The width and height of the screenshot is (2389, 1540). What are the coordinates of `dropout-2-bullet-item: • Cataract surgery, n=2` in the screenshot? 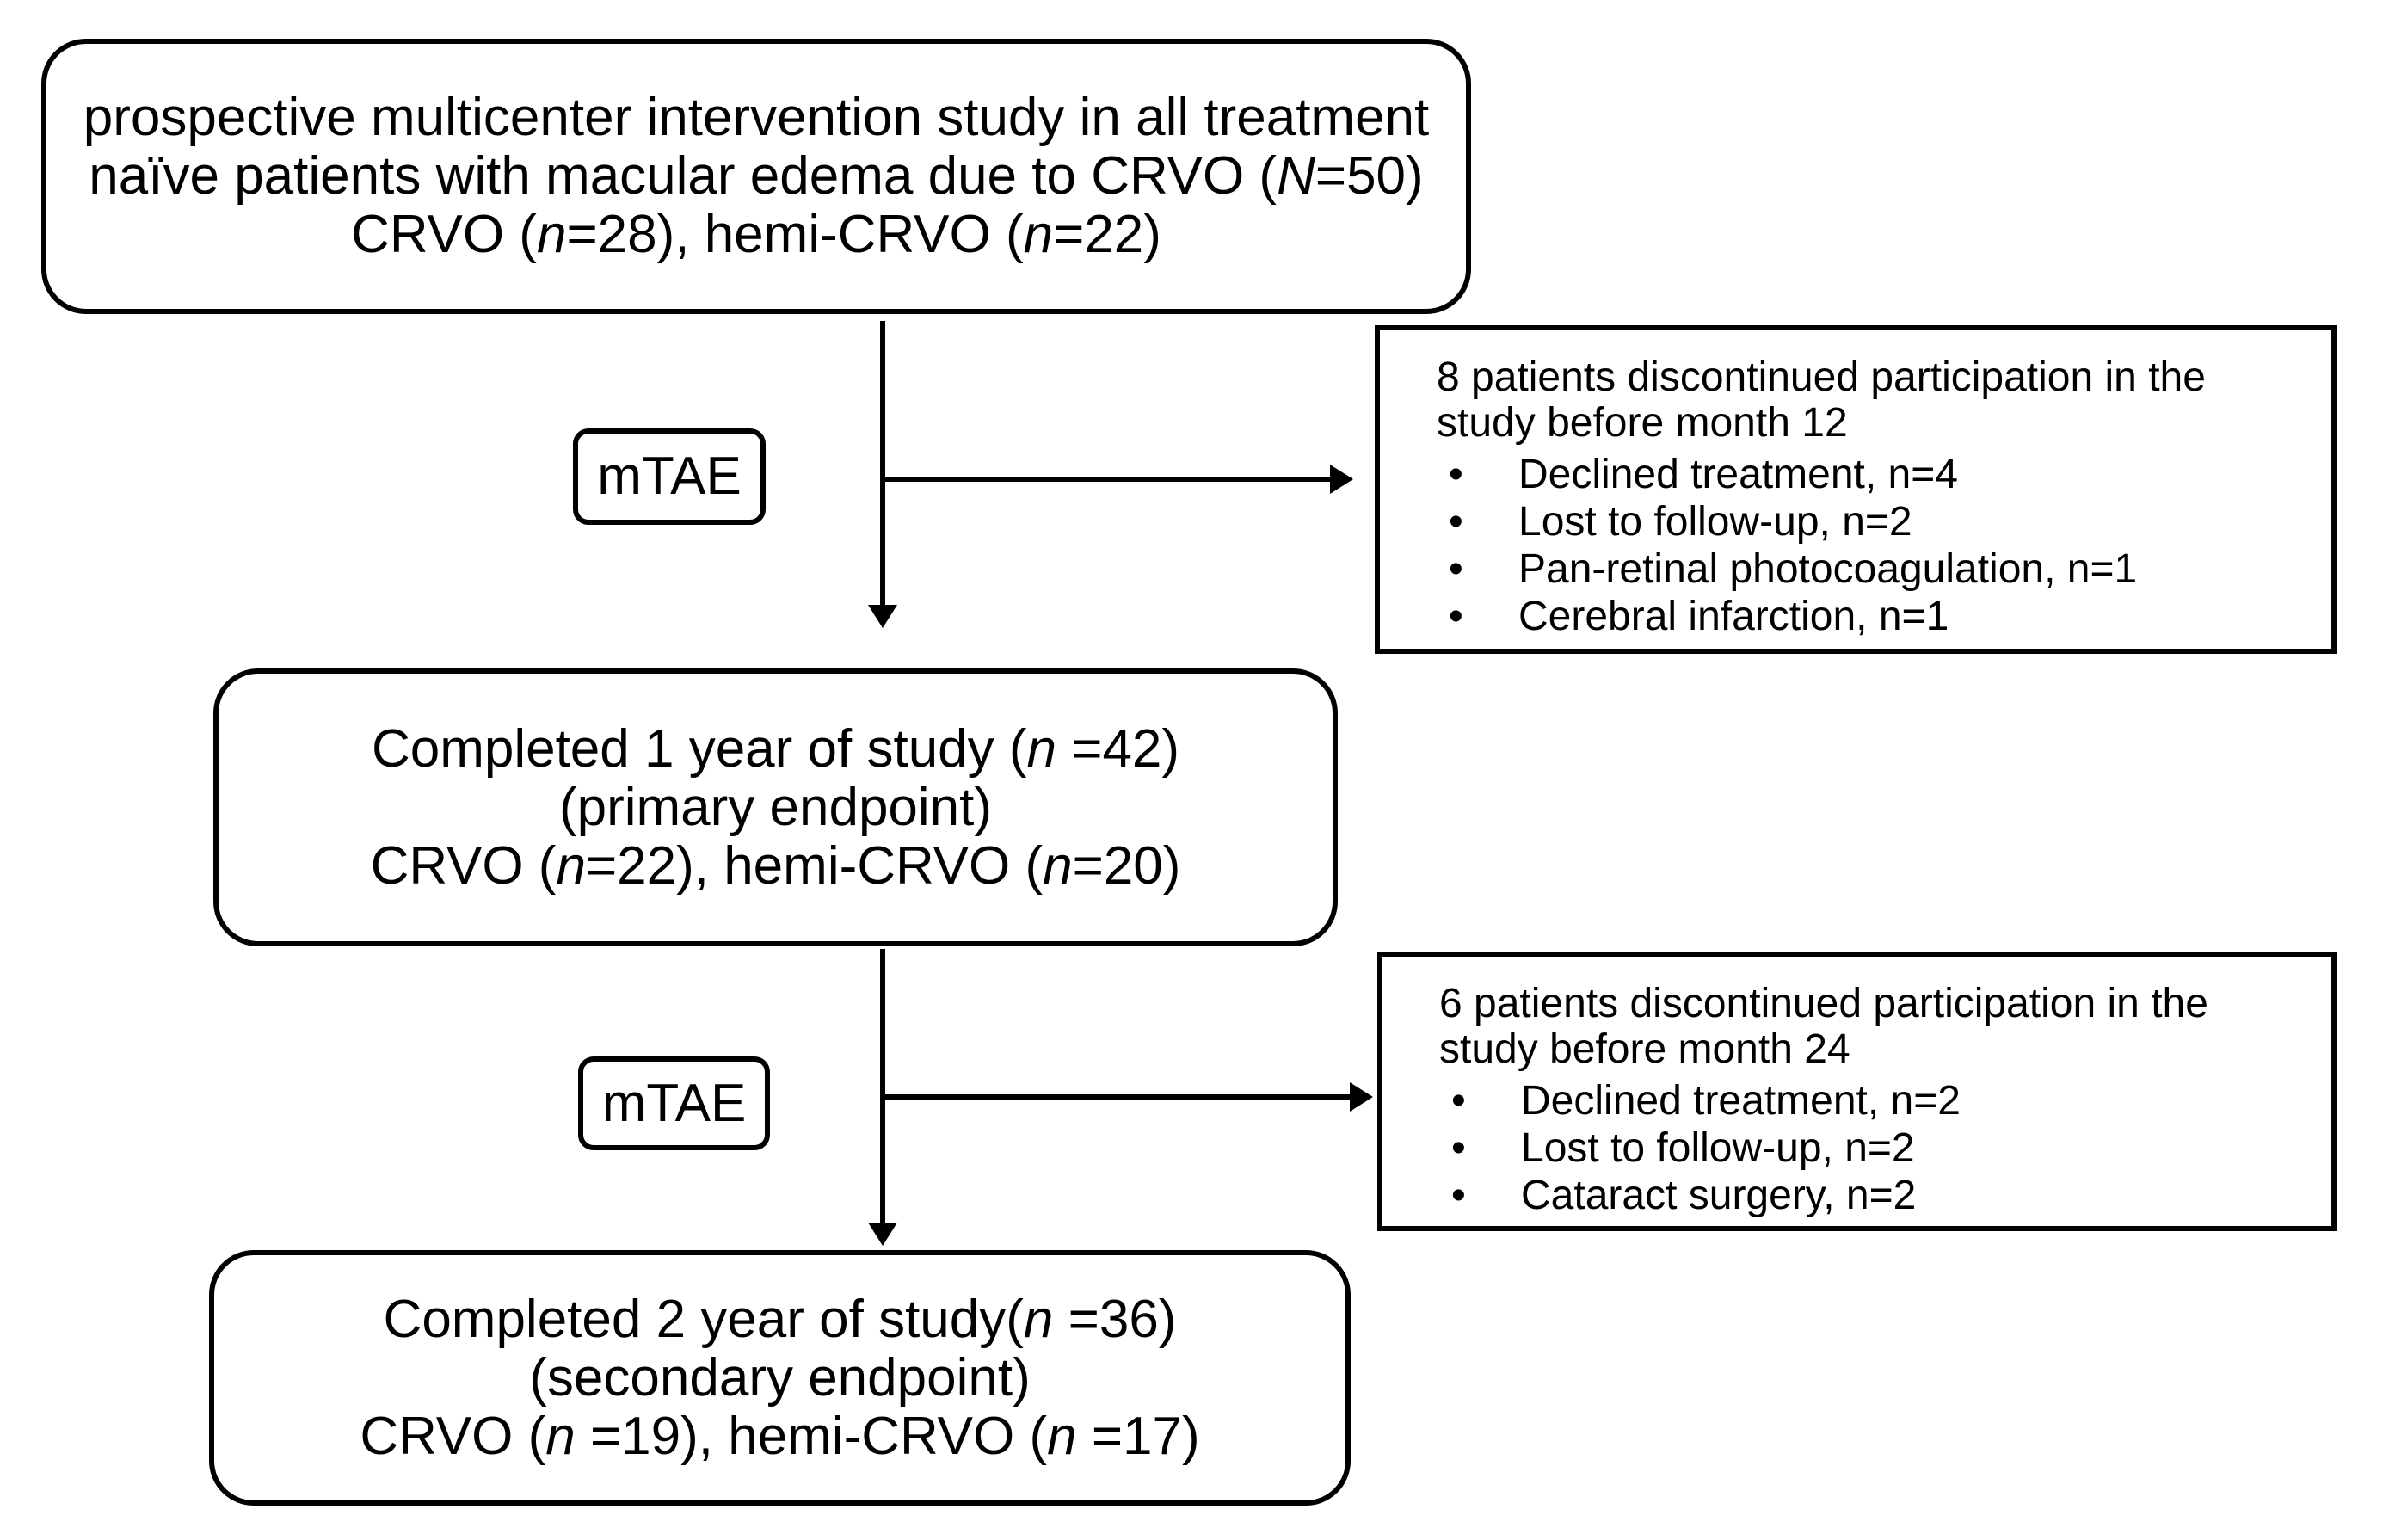 It's located at (1876, 1195).